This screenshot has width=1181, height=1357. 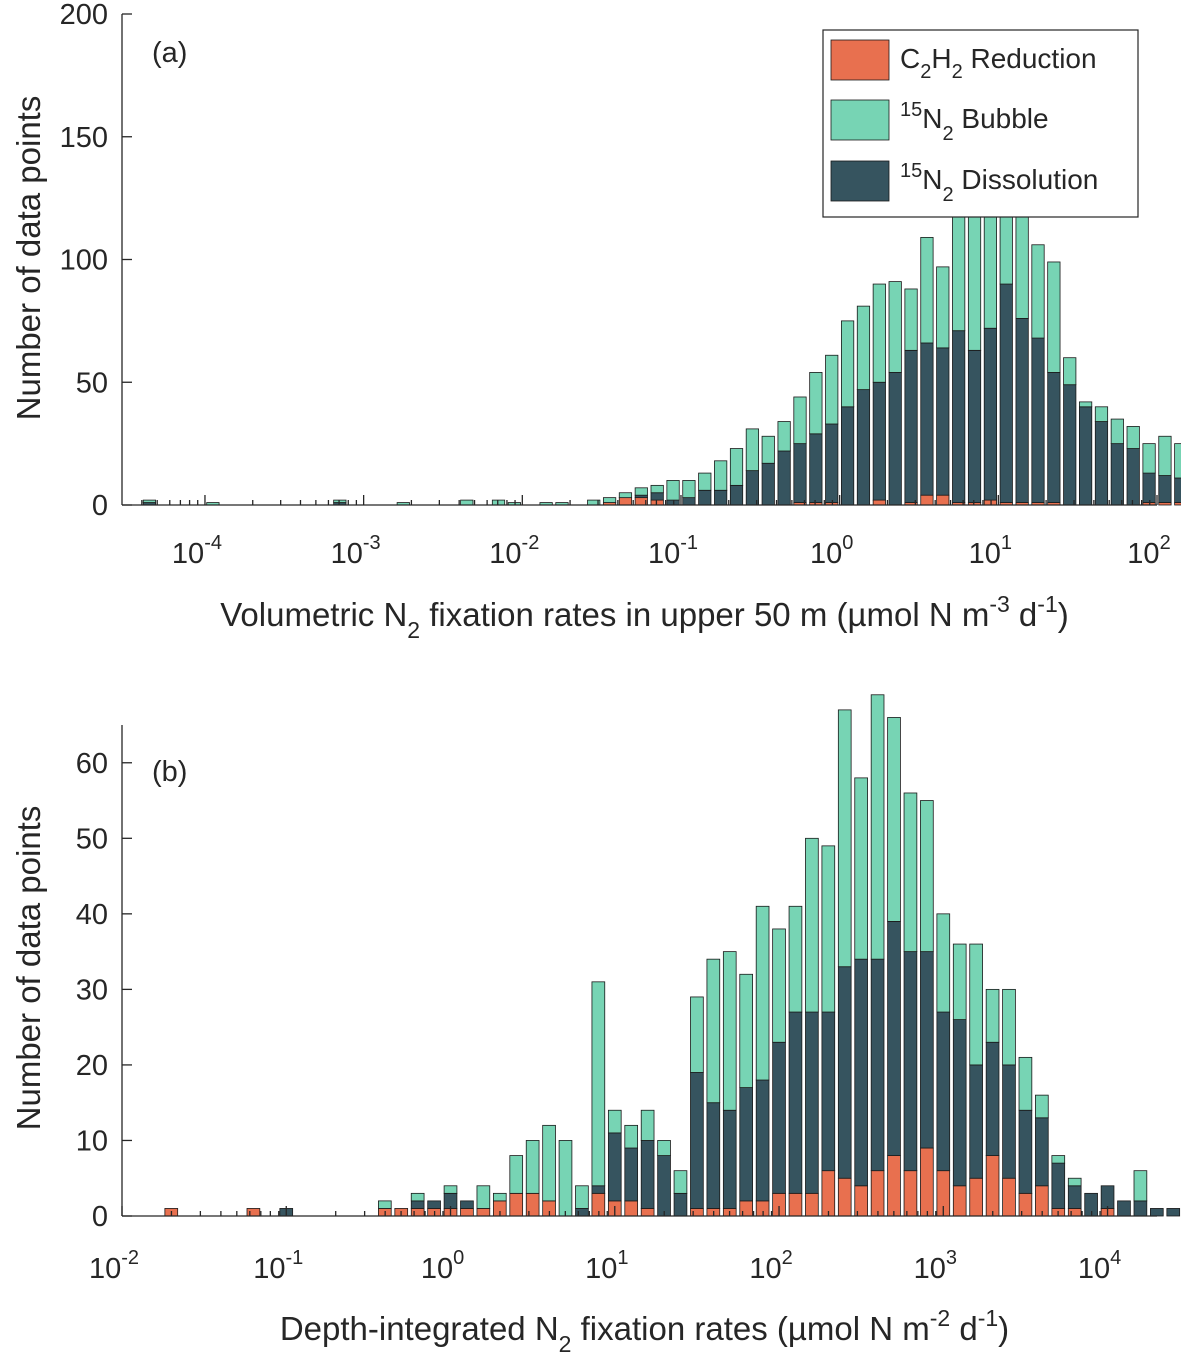 What do you see at coordinates (100, 1217) in the screenshot?
I see `y-tick-label: 0` at bounding box center [100, 1217].